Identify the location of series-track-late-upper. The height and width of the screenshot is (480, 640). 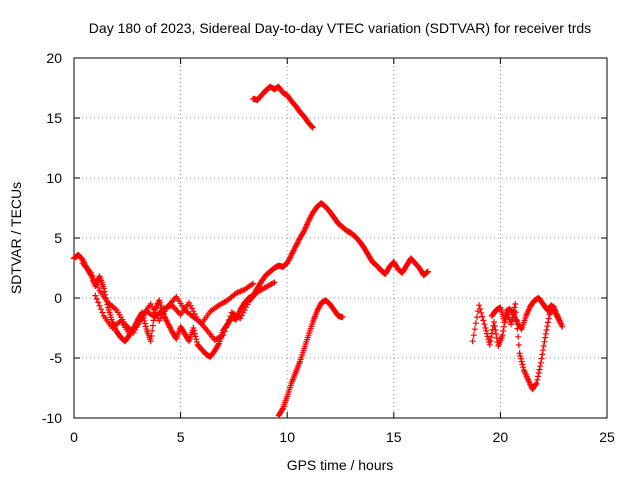
(526, 314).